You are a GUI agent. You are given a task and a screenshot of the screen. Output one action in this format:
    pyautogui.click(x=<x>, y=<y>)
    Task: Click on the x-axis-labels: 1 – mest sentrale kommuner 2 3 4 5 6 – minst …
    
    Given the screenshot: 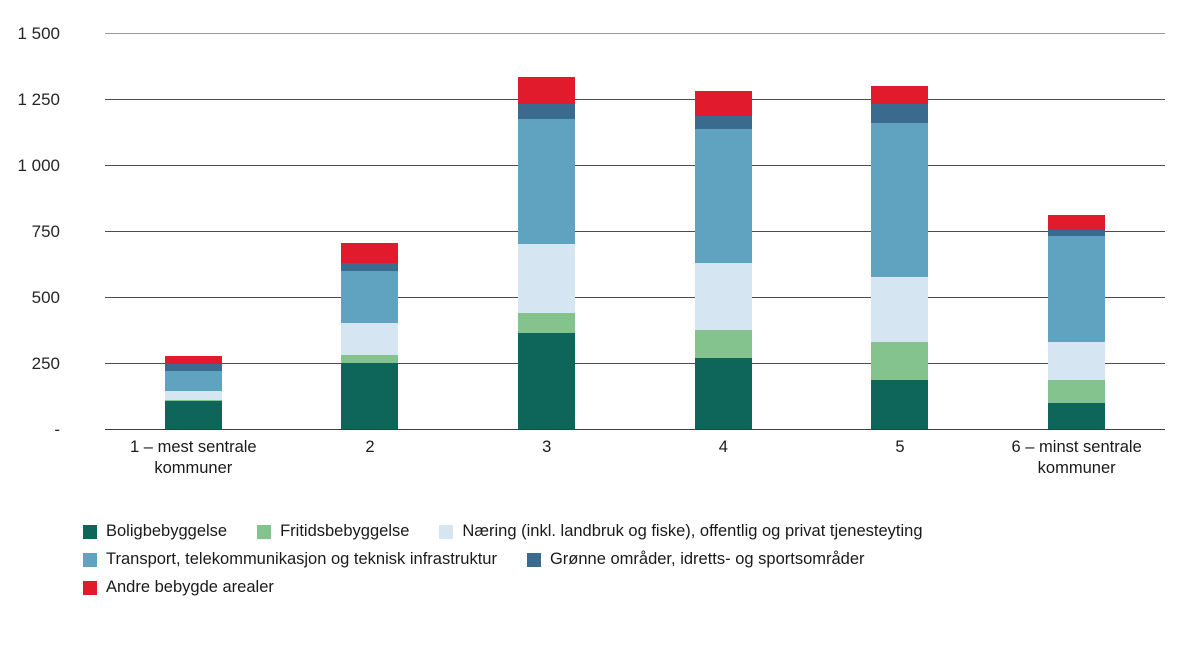 What is the action you would take?
    pyautogui.click(x=635, y=465)
    